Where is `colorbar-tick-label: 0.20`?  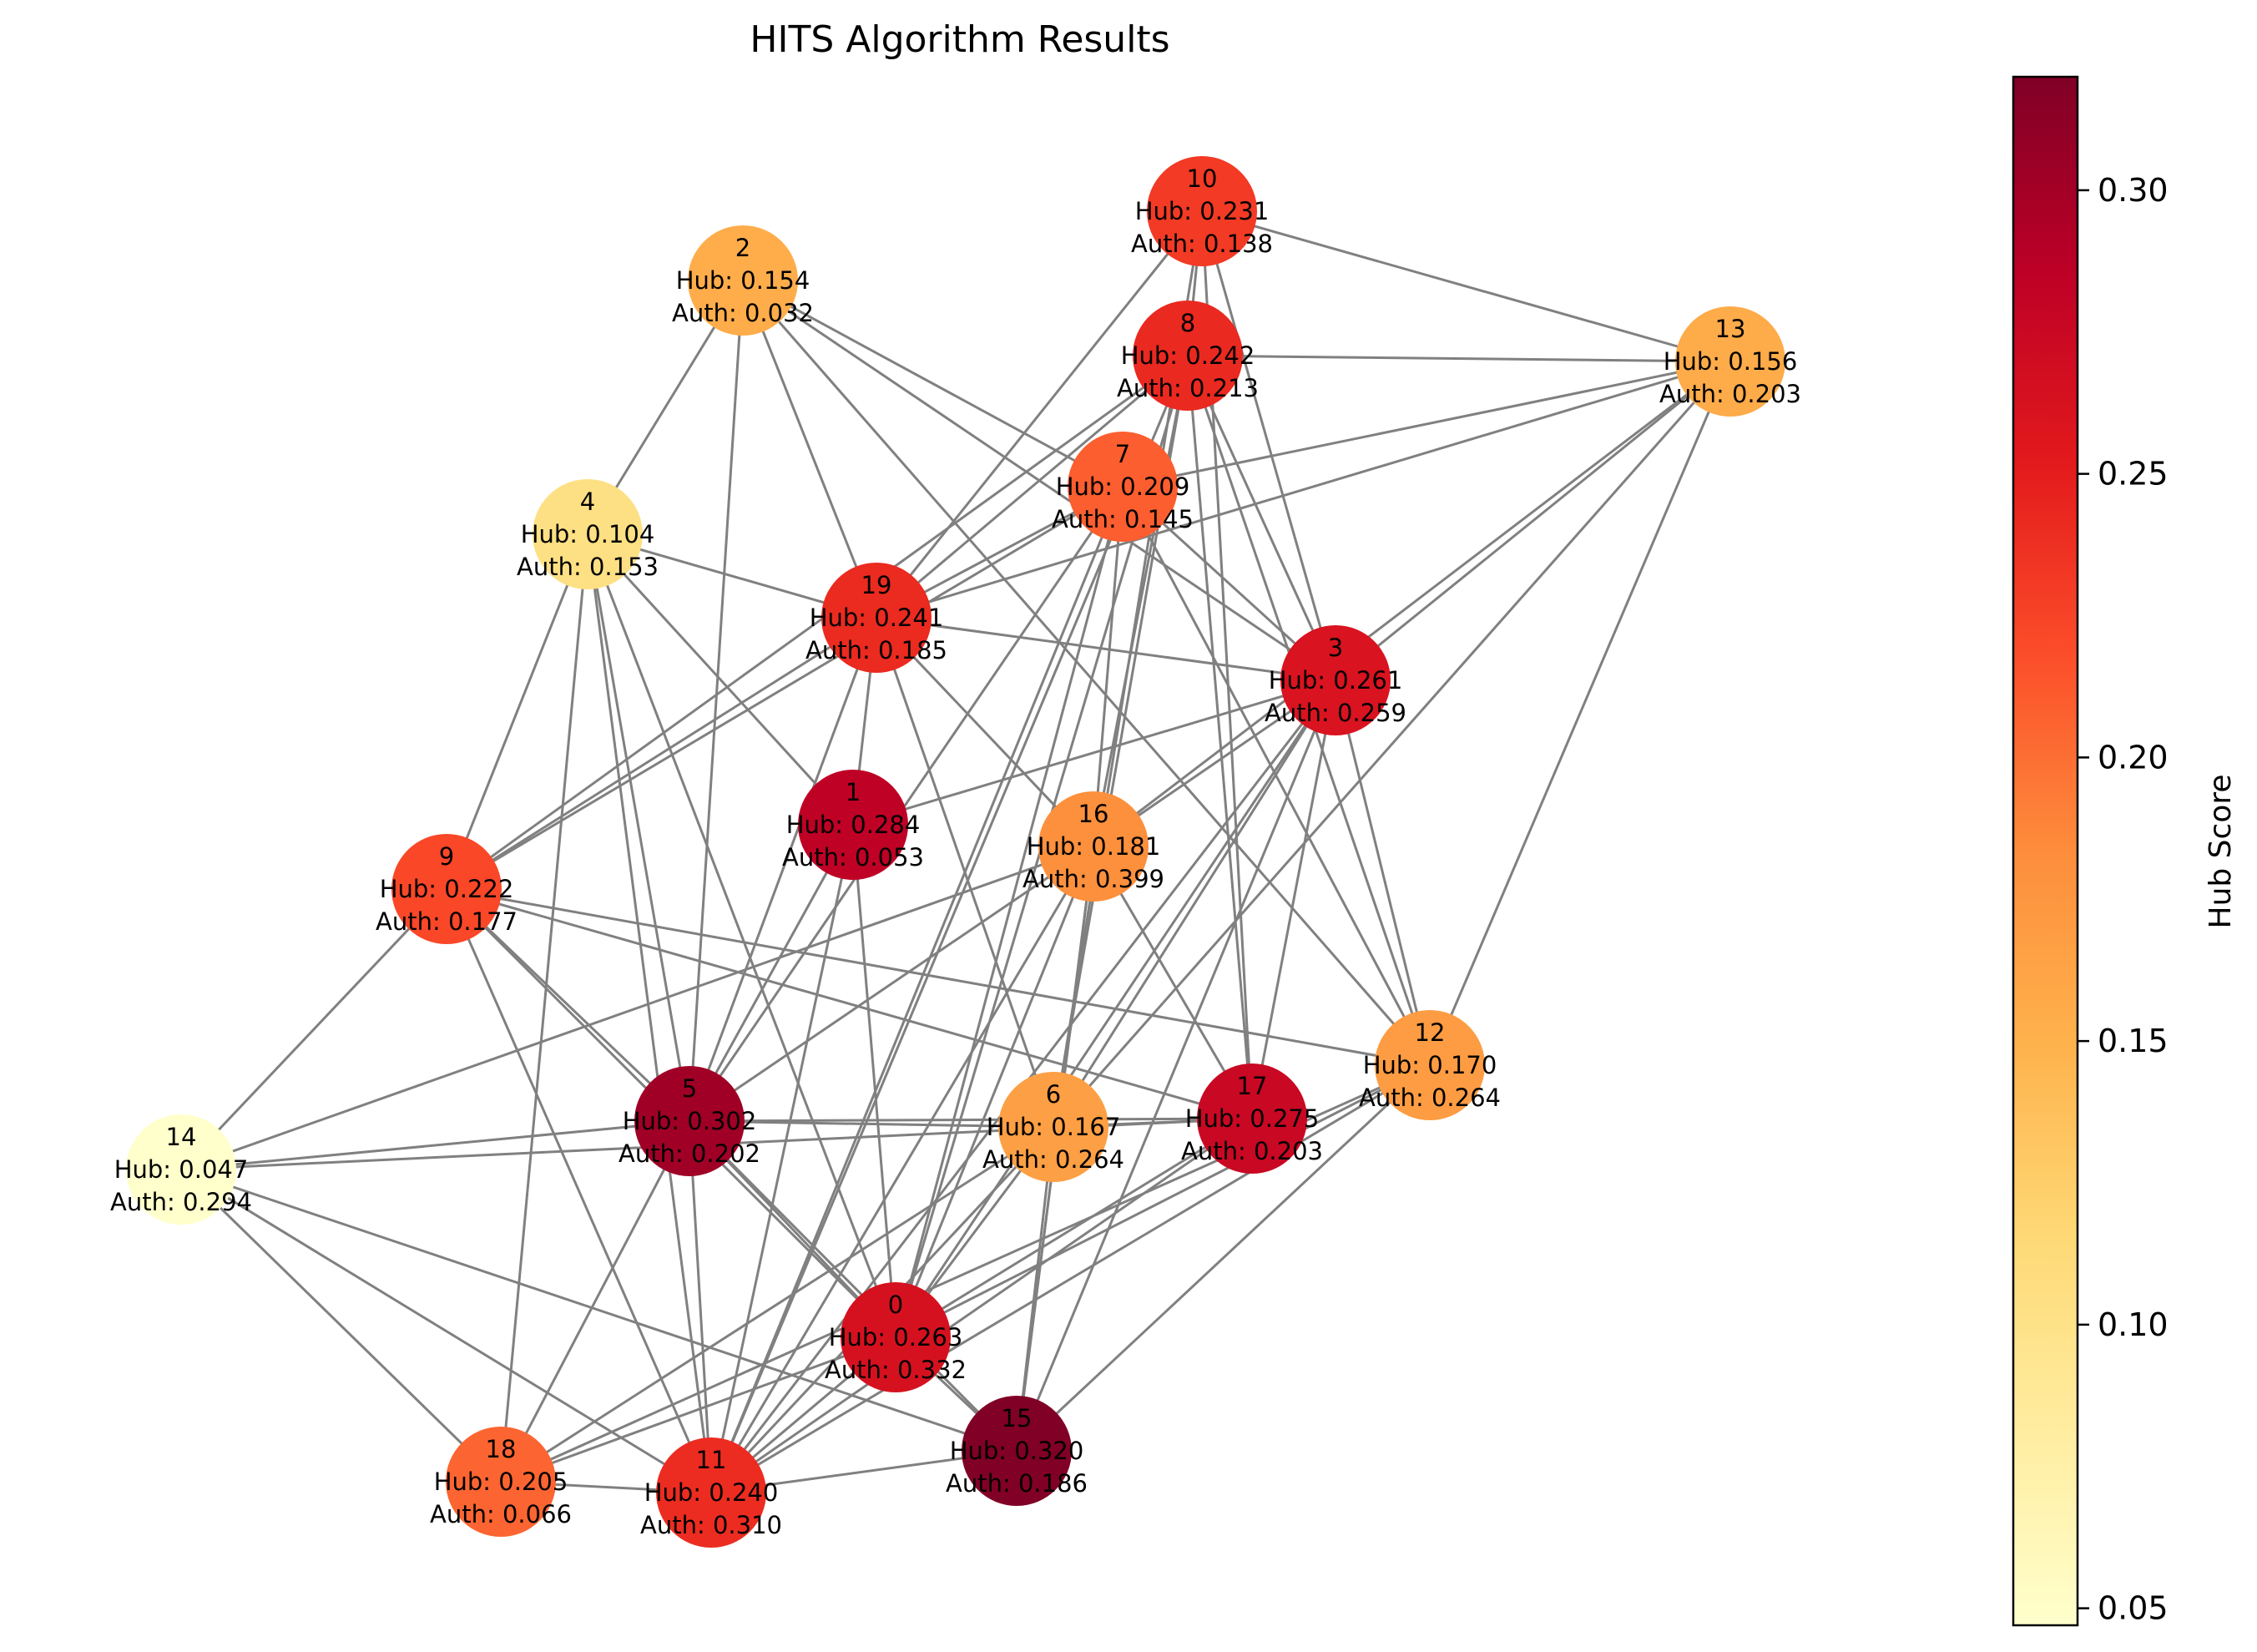 colorbar-tick-label: 0.20 is located at coordinates (2133, 757).